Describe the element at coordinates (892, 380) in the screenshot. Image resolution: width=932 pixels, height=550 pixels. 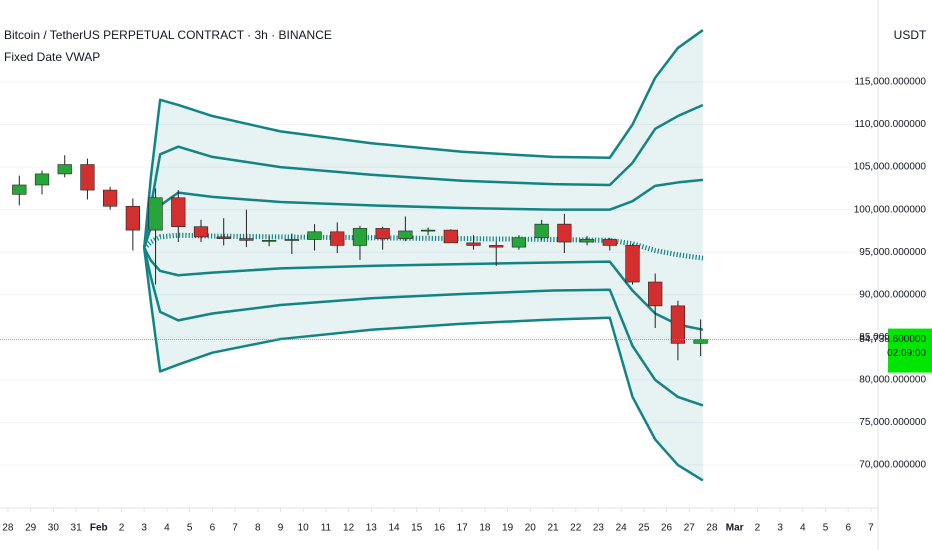
I see `y-tick-label: 80,000.000000` at that location.